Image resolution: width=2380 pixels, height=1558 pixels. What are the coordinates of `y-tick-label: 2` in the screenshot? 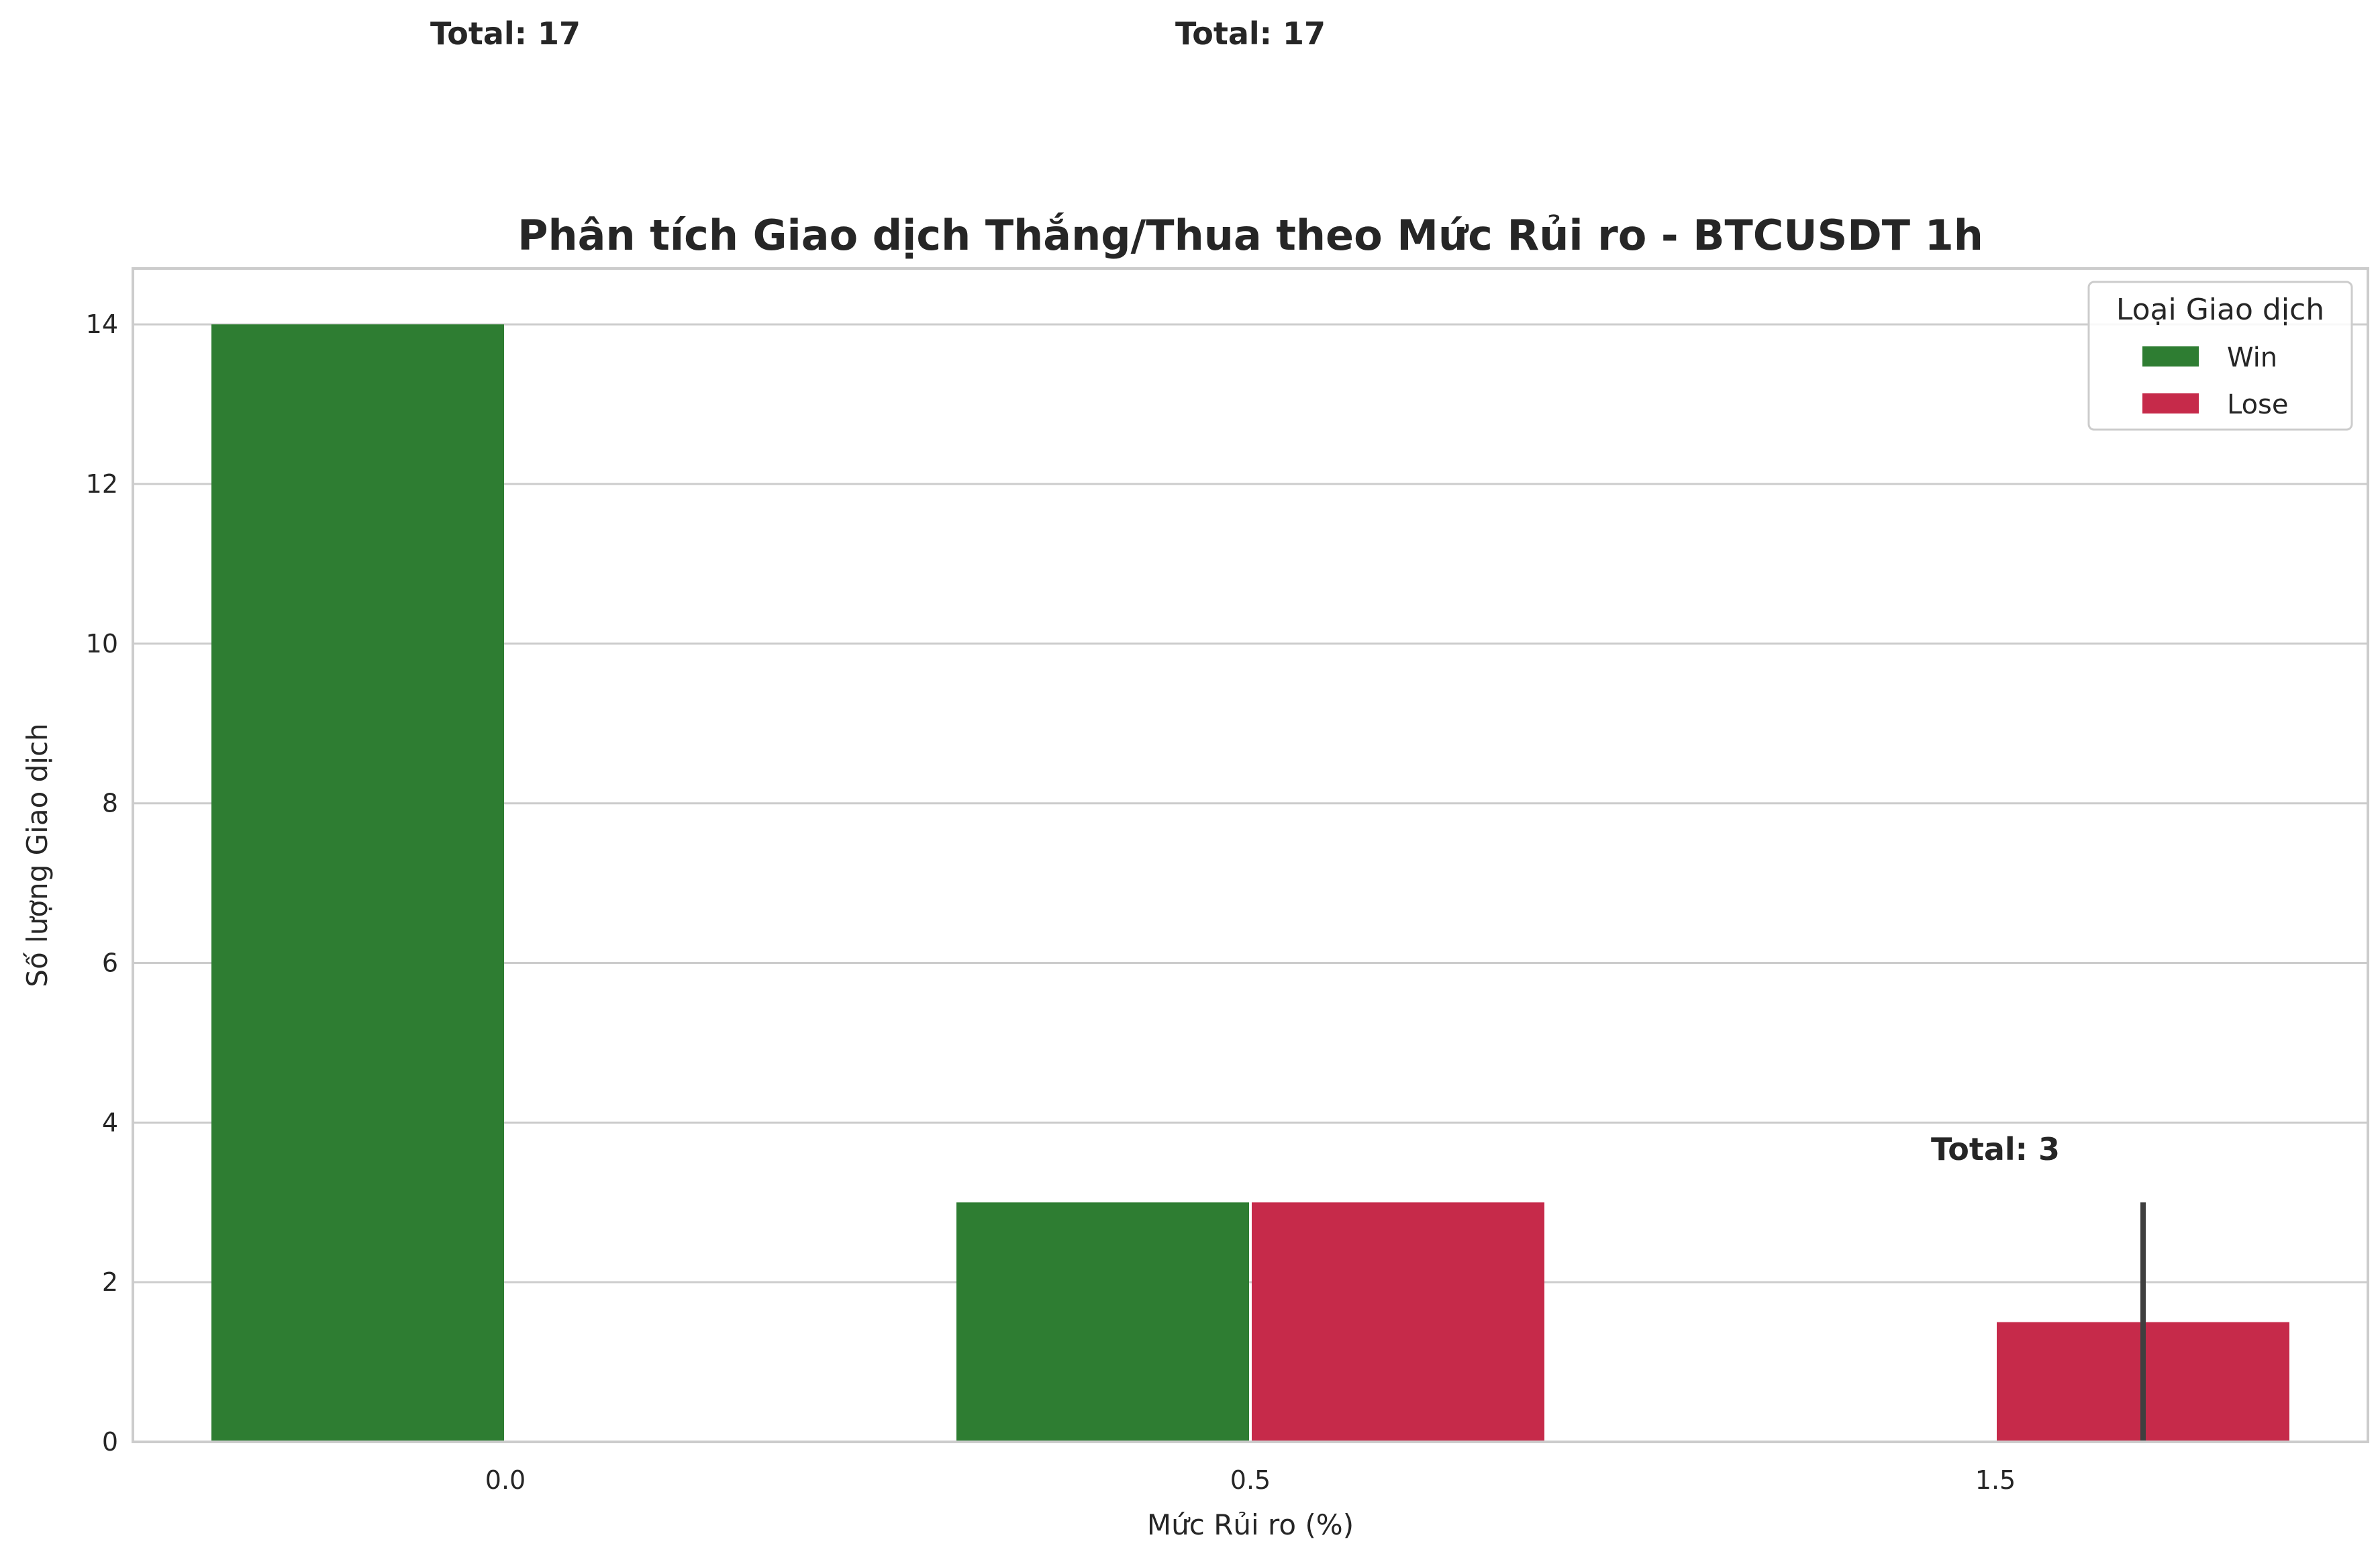 It's located at (110, 1282).